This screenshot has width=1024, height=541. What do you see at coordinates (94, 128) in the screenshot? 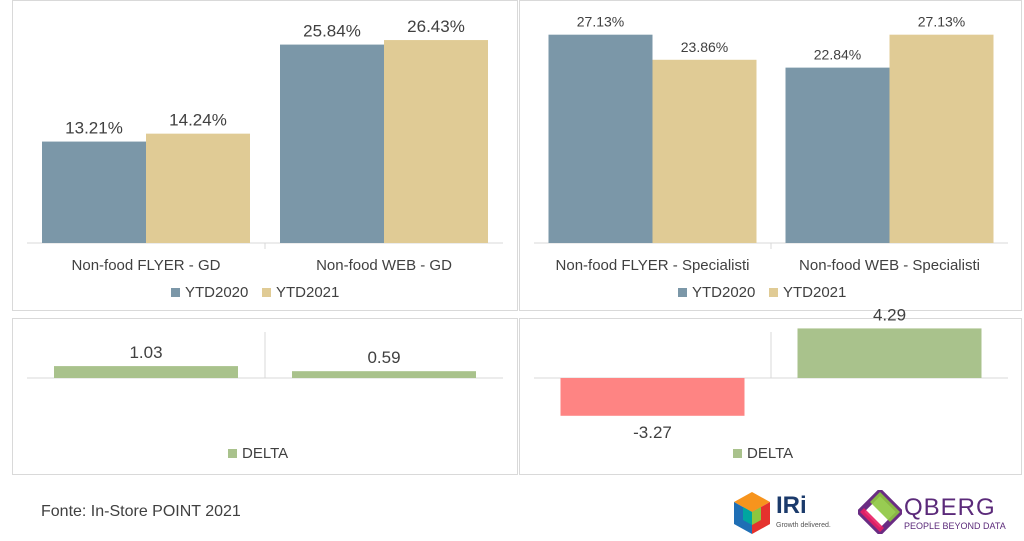
I see `data-label: 13.21%` at bounding box center [94, 128].